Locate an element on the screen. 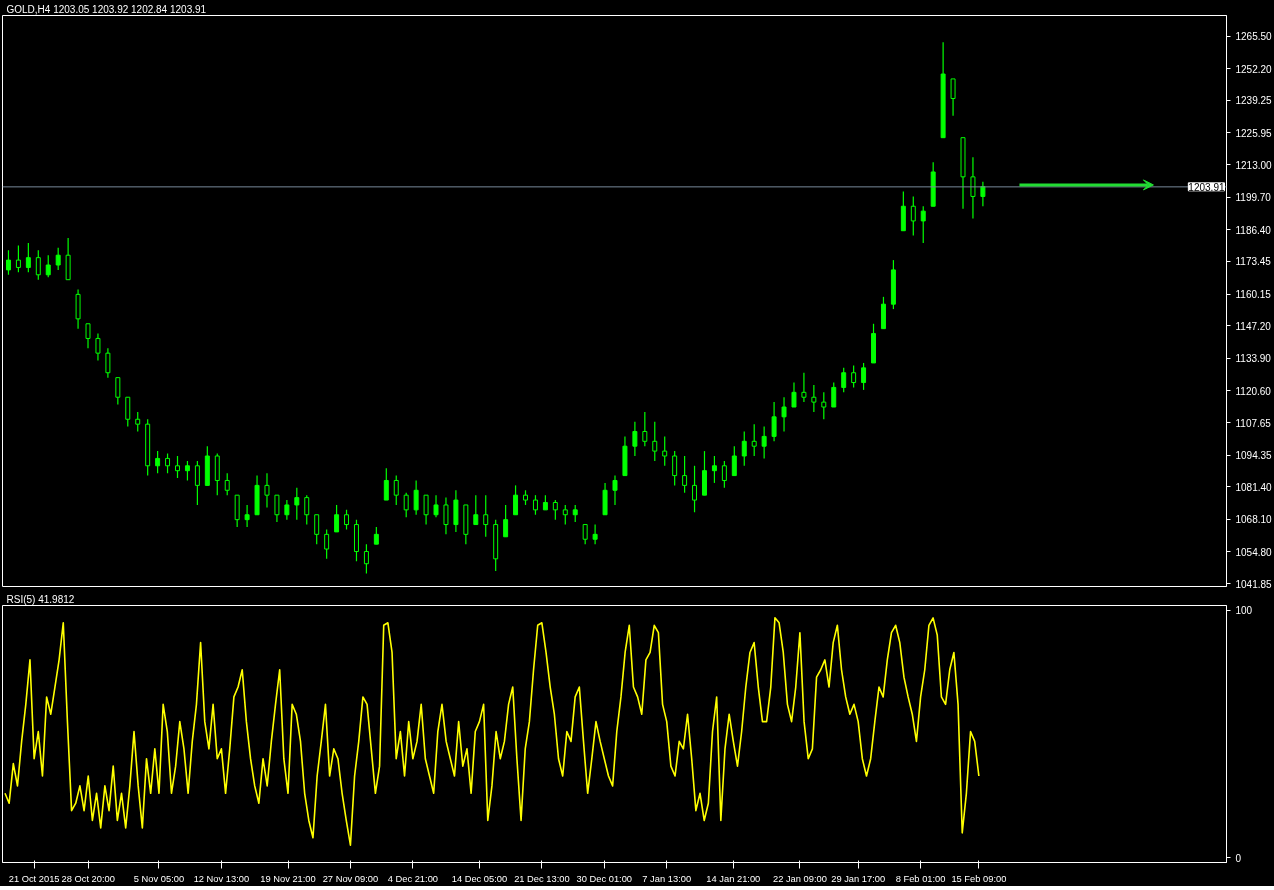 This screenshot has width=1274, height=890. y-tick-label: 1186.40 is located at coordinates (1253, 230).